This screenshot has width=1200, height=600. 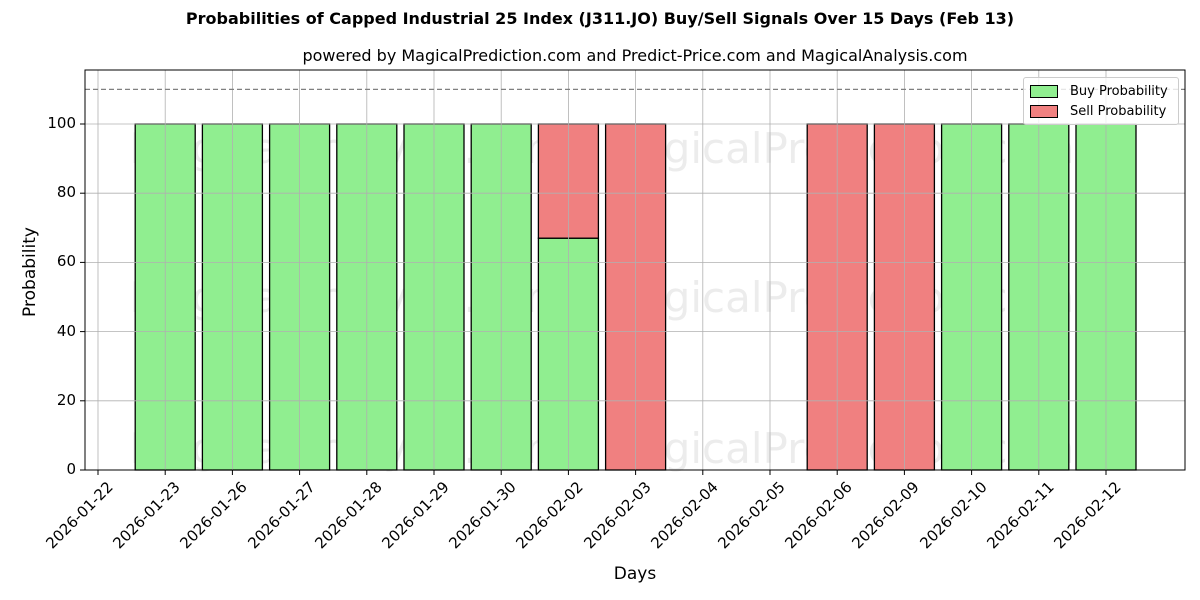 I want to click on legend-label-buy: Buy Probability, so click(x=1119, y=91).